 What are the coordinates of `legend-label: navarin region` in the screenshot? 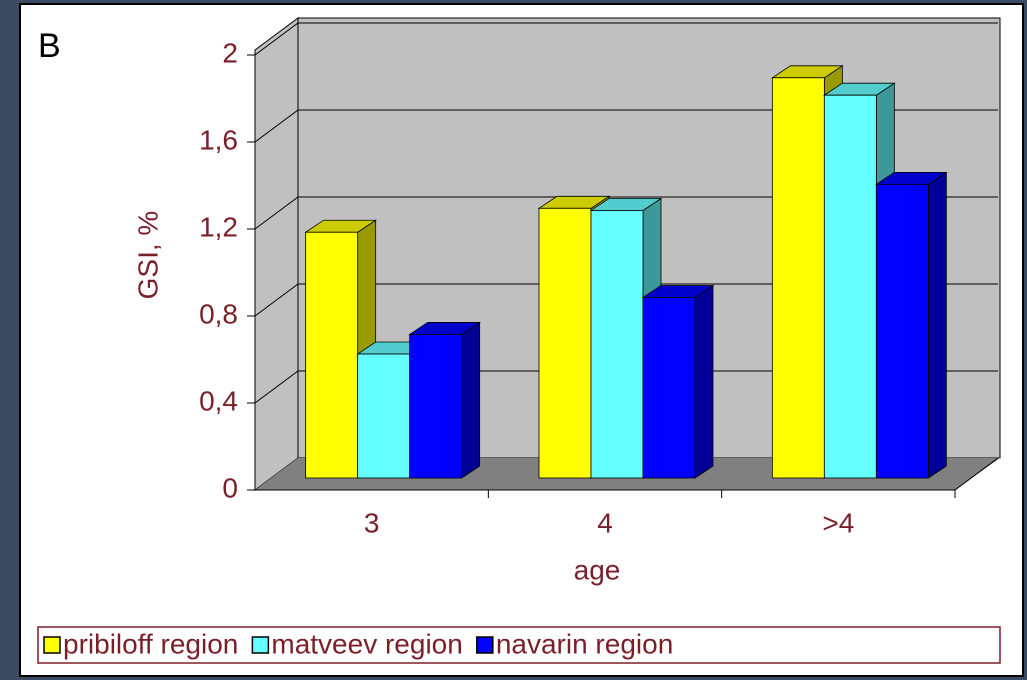 It's located at (584, 643).